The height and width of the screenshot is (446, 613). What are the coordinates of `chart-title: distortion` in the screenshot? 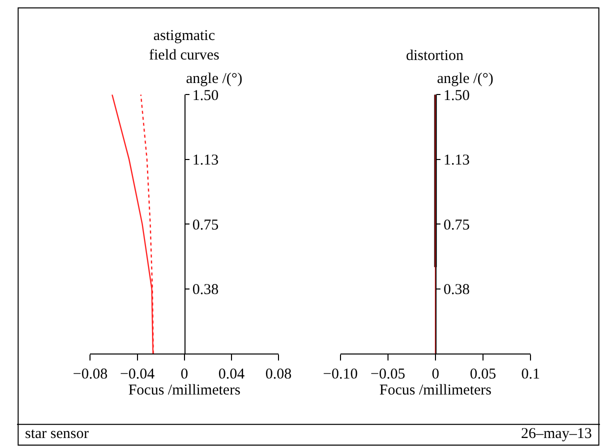 It's located at (435, 56).